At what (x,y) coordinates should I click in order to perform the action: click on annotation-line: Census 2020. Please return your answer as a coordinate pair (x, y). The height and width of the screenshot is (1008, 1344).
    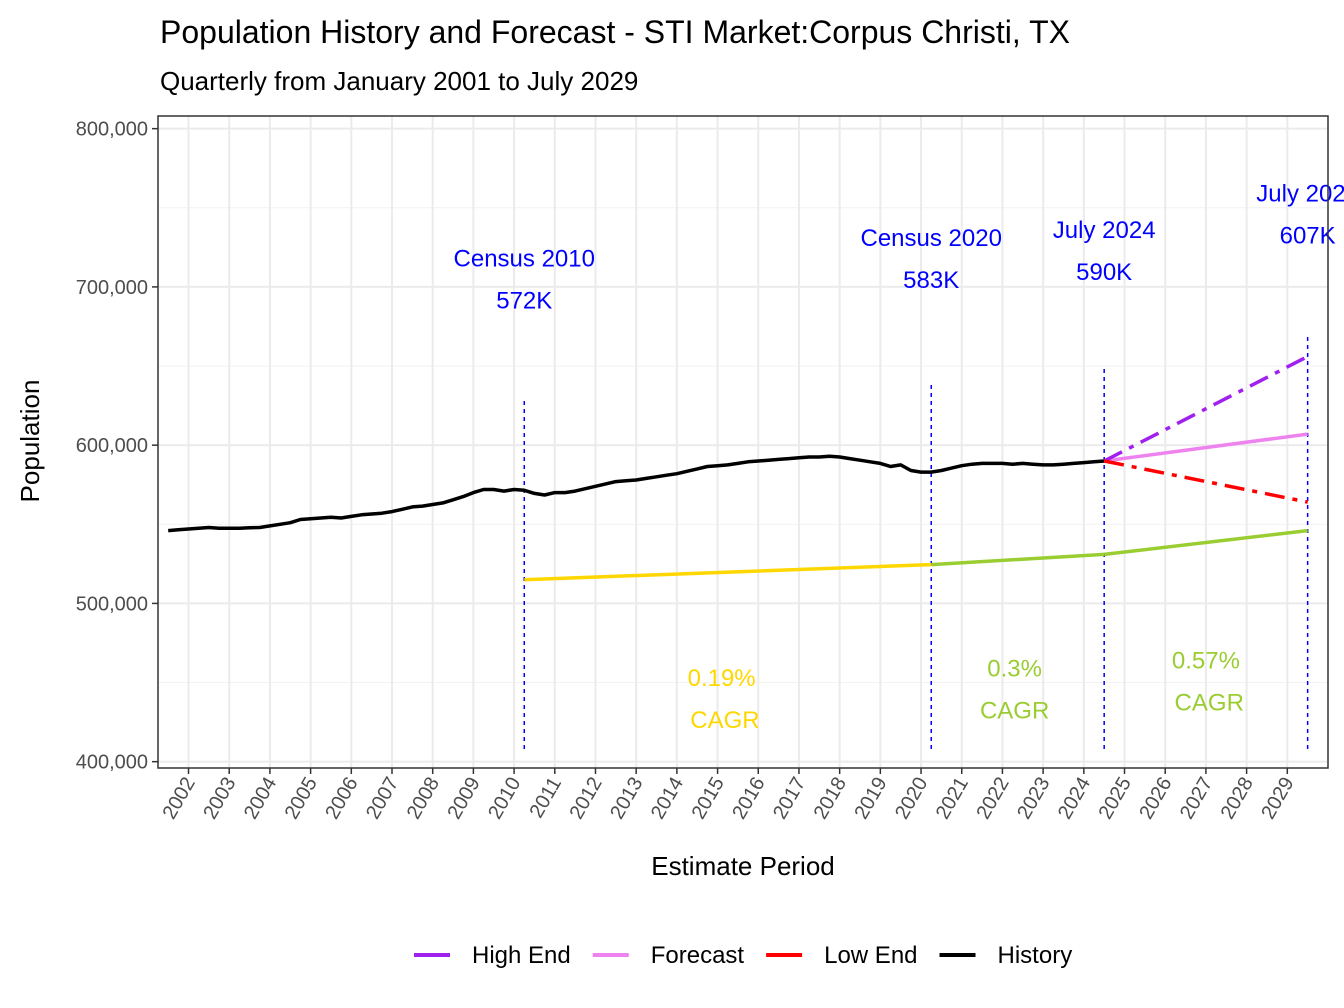
    Looking at the image, I should click on (930, 238).